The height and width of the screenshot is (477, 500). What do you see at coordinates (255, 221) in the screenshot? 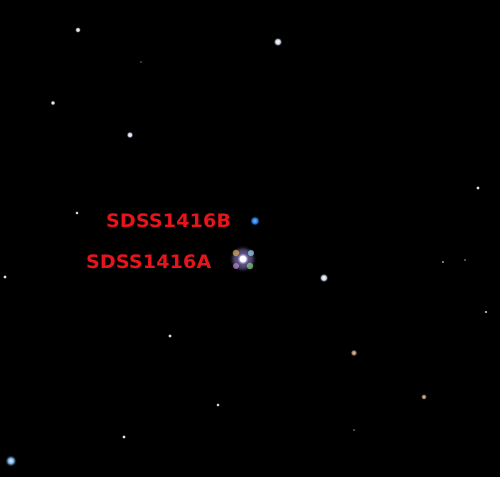
I see `sdss1416b-object` at bounding box center [255, 221].